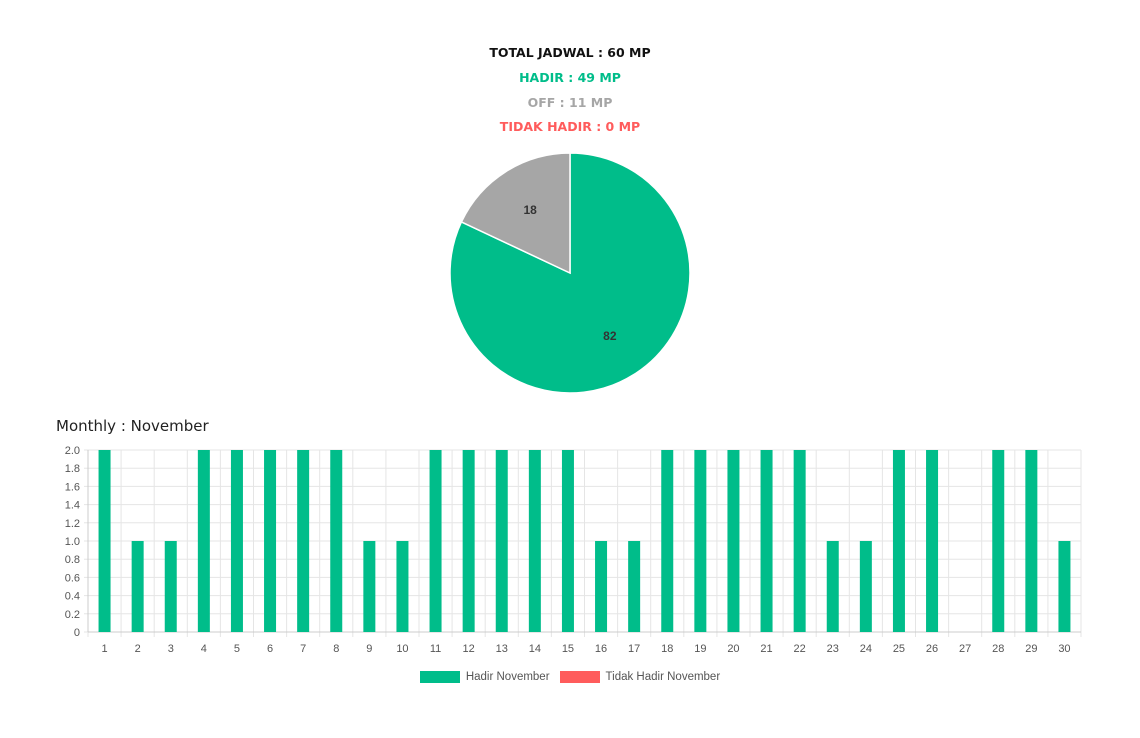 This screenshot has height=738, width=1140. What do you see at coordinates (502, 649) in the screenshot?
I see `x-tick-label: 13` at bounding box center [502, 649].